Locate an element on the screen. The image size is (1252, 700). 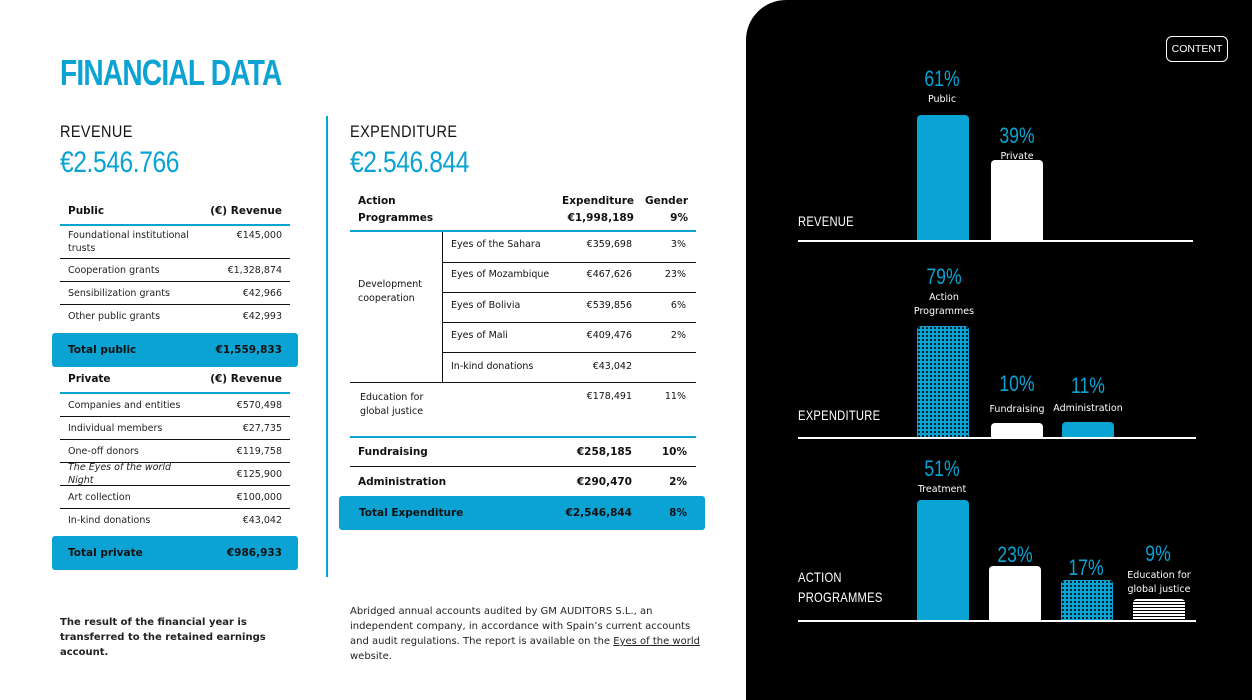
expenditure-heading: EXPENDITURE is located at coordinates (404, 131).